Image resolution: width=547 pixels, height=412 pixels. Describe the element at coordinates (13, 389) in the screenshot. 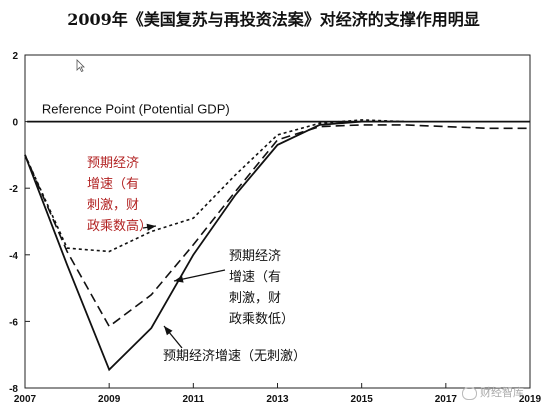

I see `y-tick-label: -8` at that location.